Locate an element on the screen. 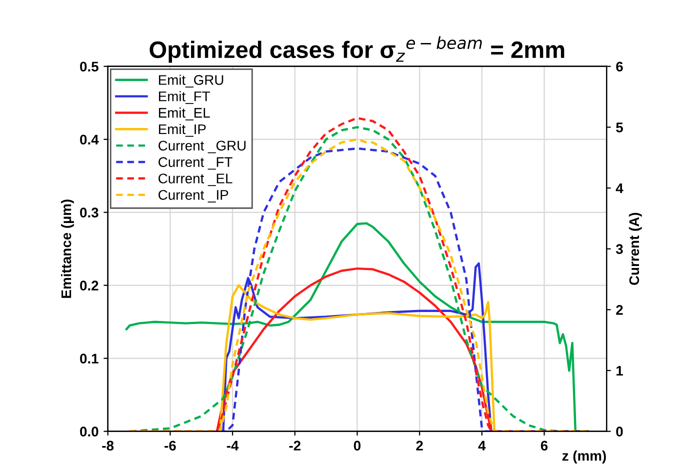  legend-label: Current _FT is located at coordinates (195, 163).